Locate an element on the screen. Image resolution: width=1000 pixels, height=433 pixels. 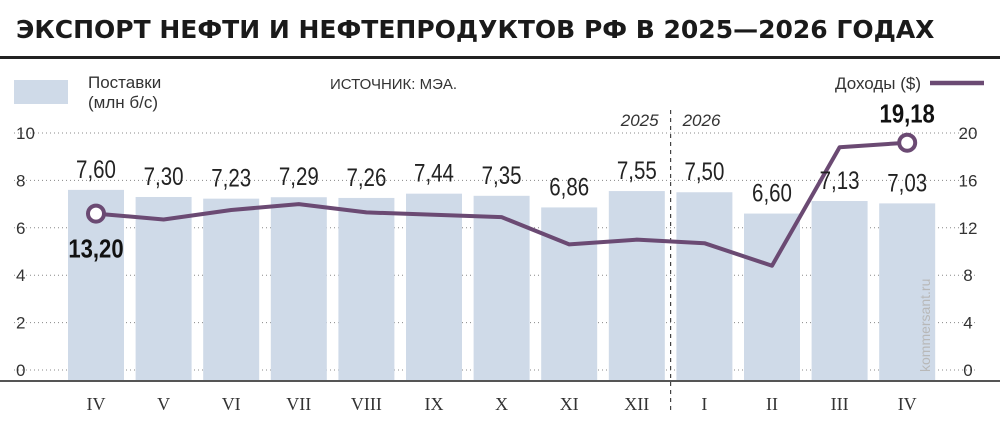
x-category-label: III is located at coordinates (840, 404).